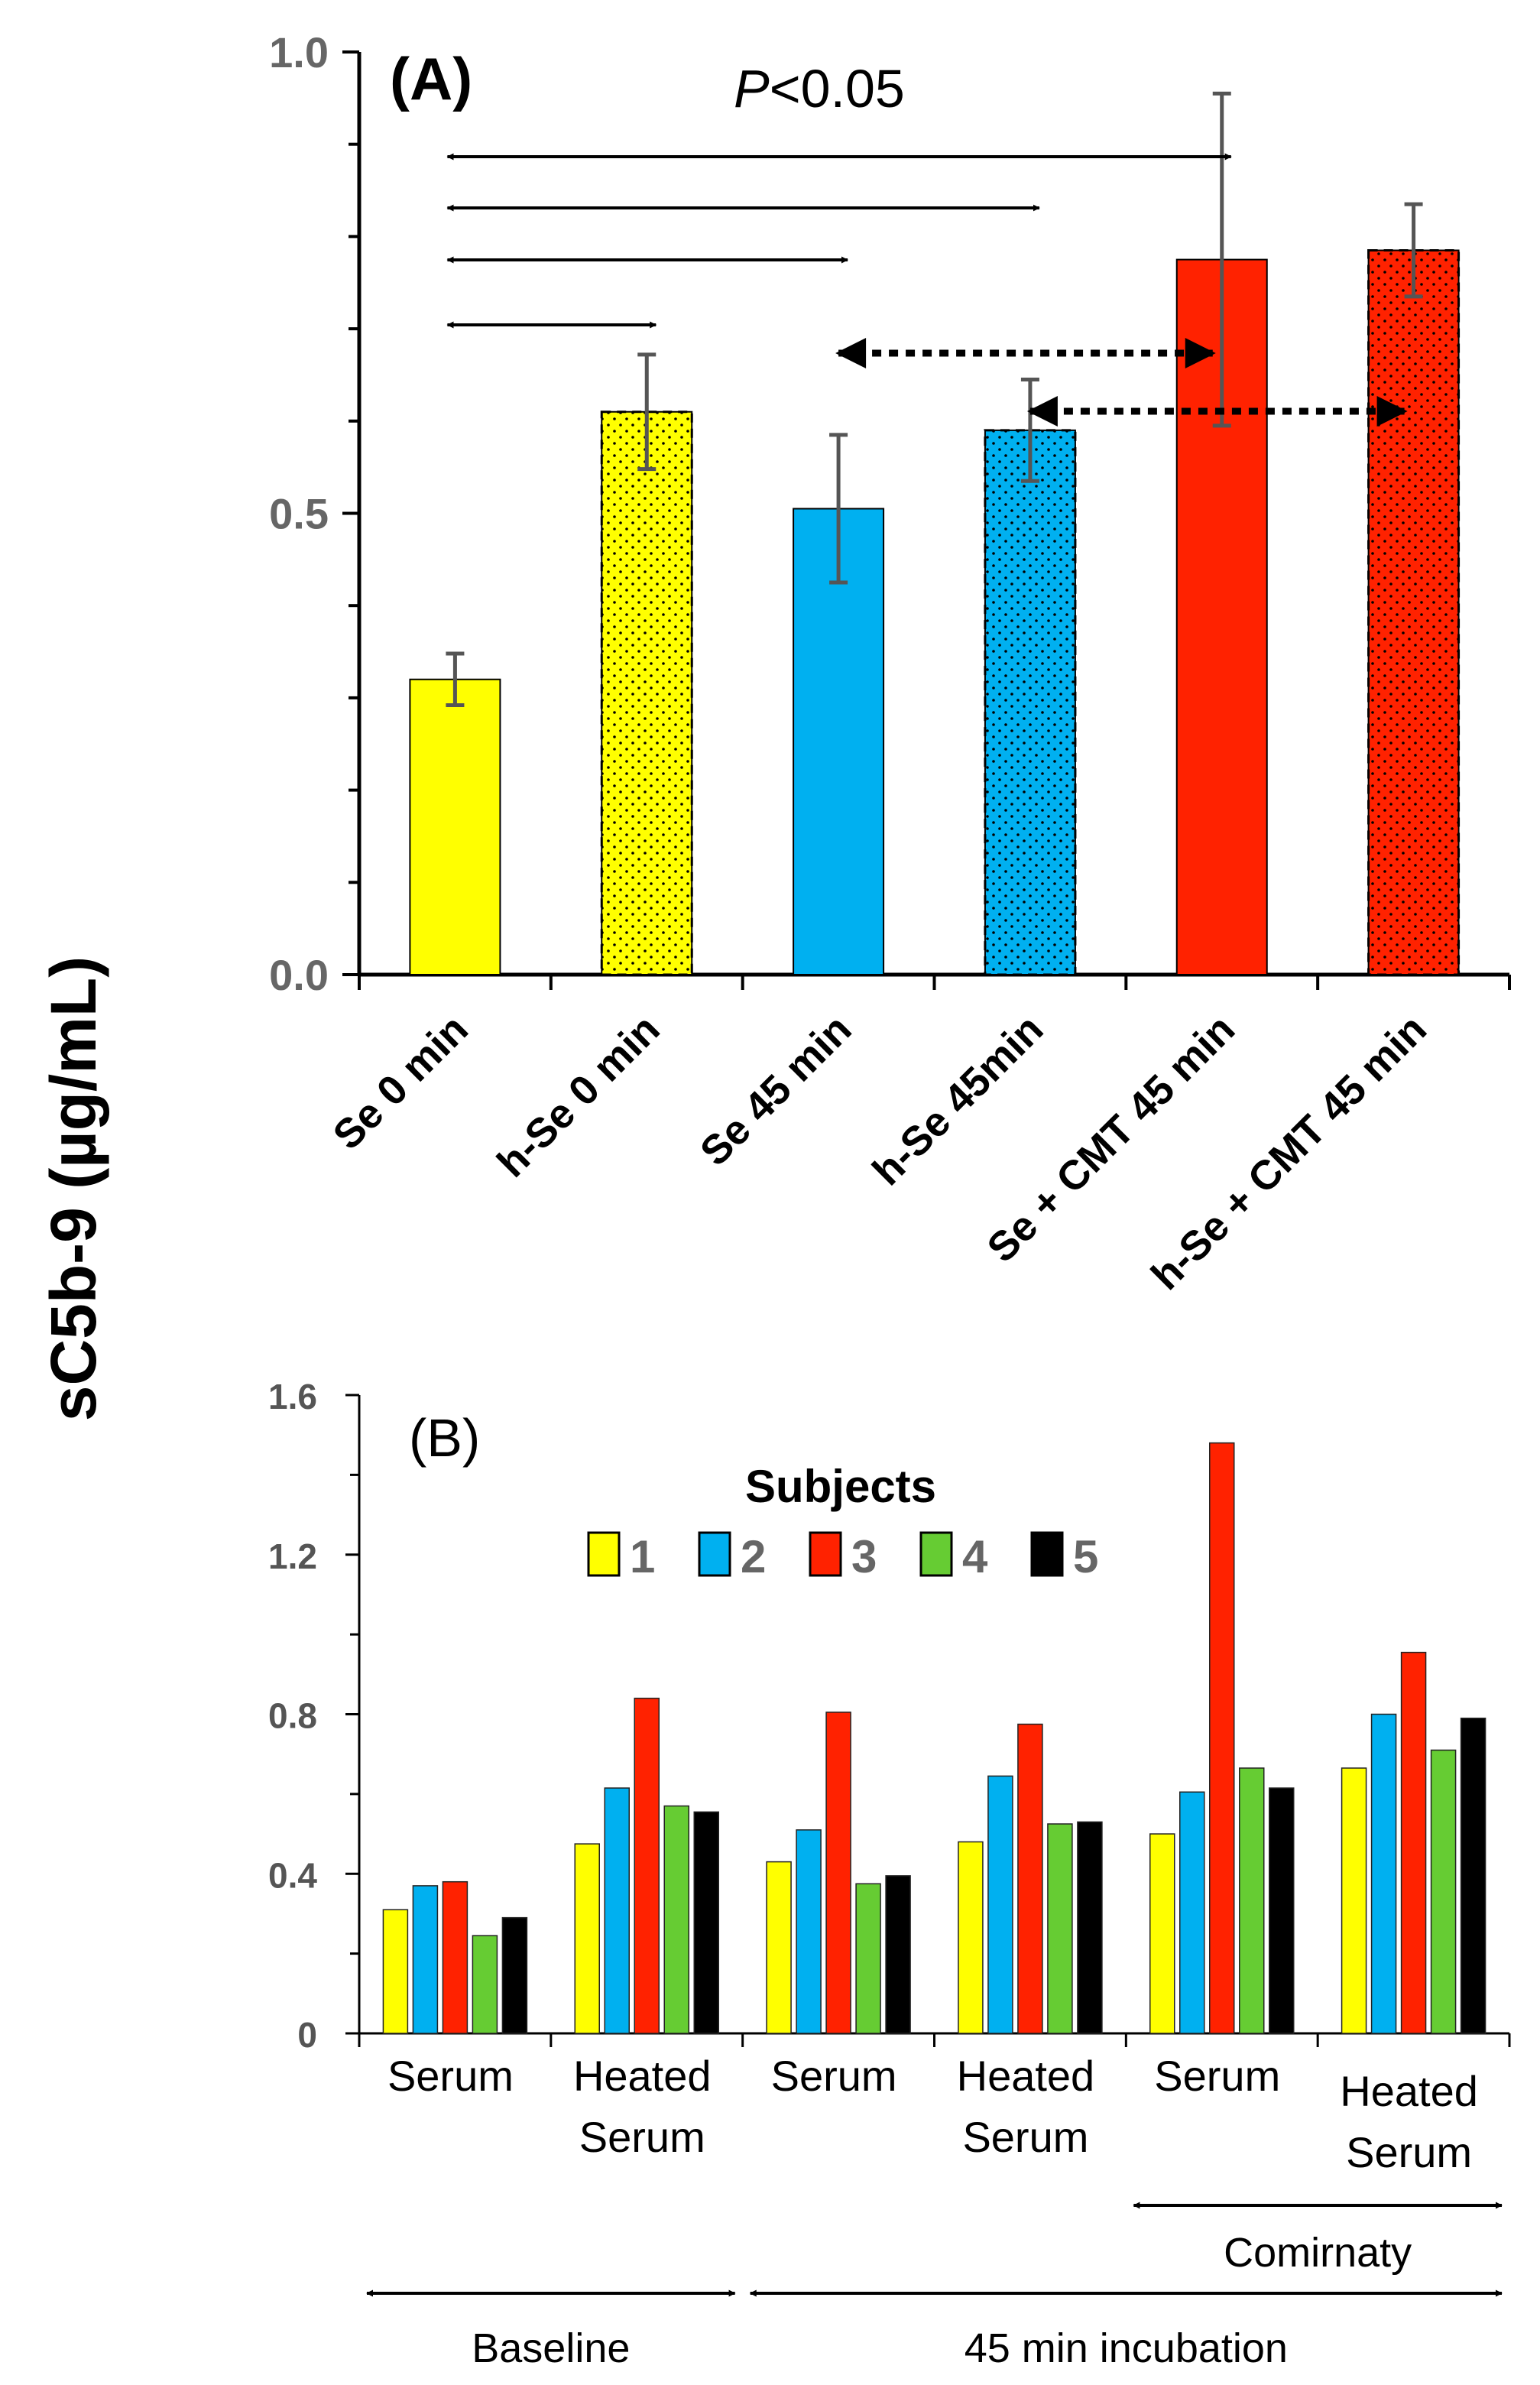 This screenshot has height=2385, width=1540. What do you see at coordinates (864, 1556) in the screenshot?
I see `legend-label: 3` at bounding box center [864, 1556].